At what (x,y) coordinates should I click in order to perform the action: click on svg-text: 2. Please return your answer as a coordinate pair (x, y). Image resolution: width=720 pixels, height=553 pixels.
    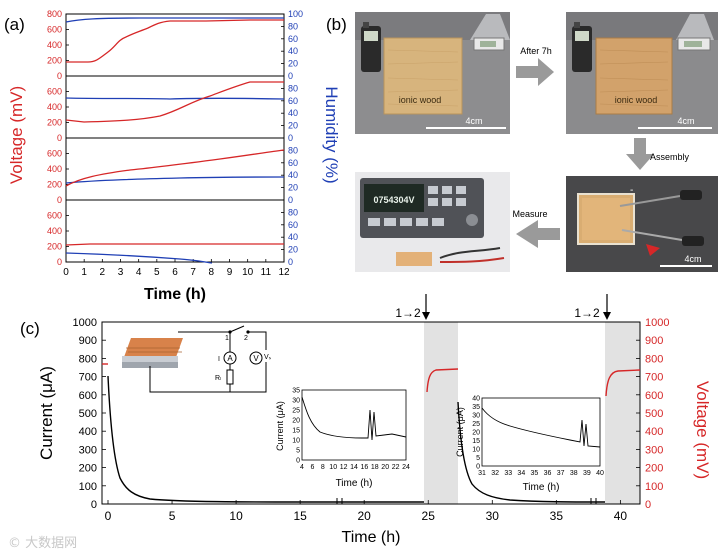
    Looking at the image, I should click on (246, 338).